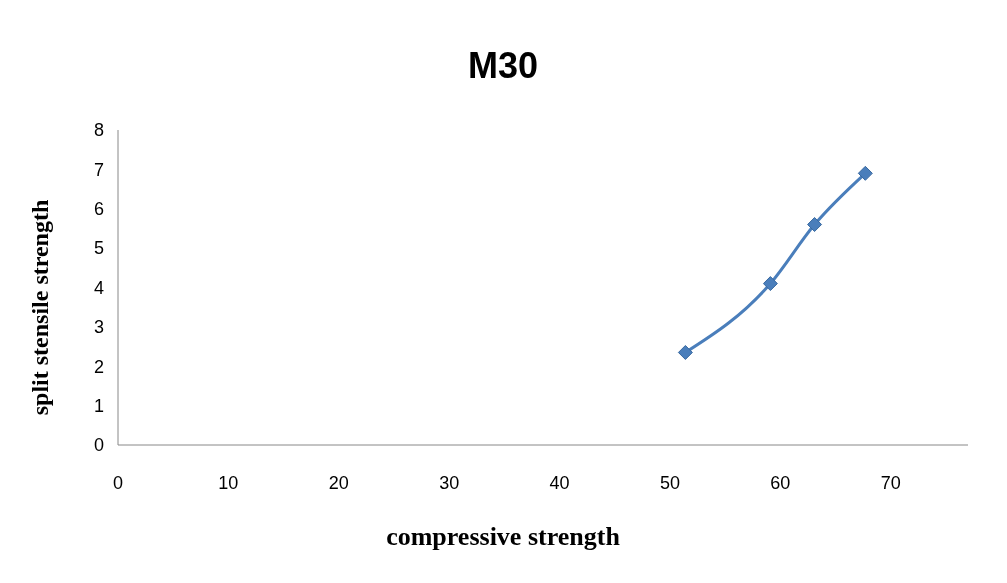 The width and height of the screenshot is (1007, 583). Describe the element at coordinates (780, 483) in the screenshot. I see `x-tick-label: 60` at that location.